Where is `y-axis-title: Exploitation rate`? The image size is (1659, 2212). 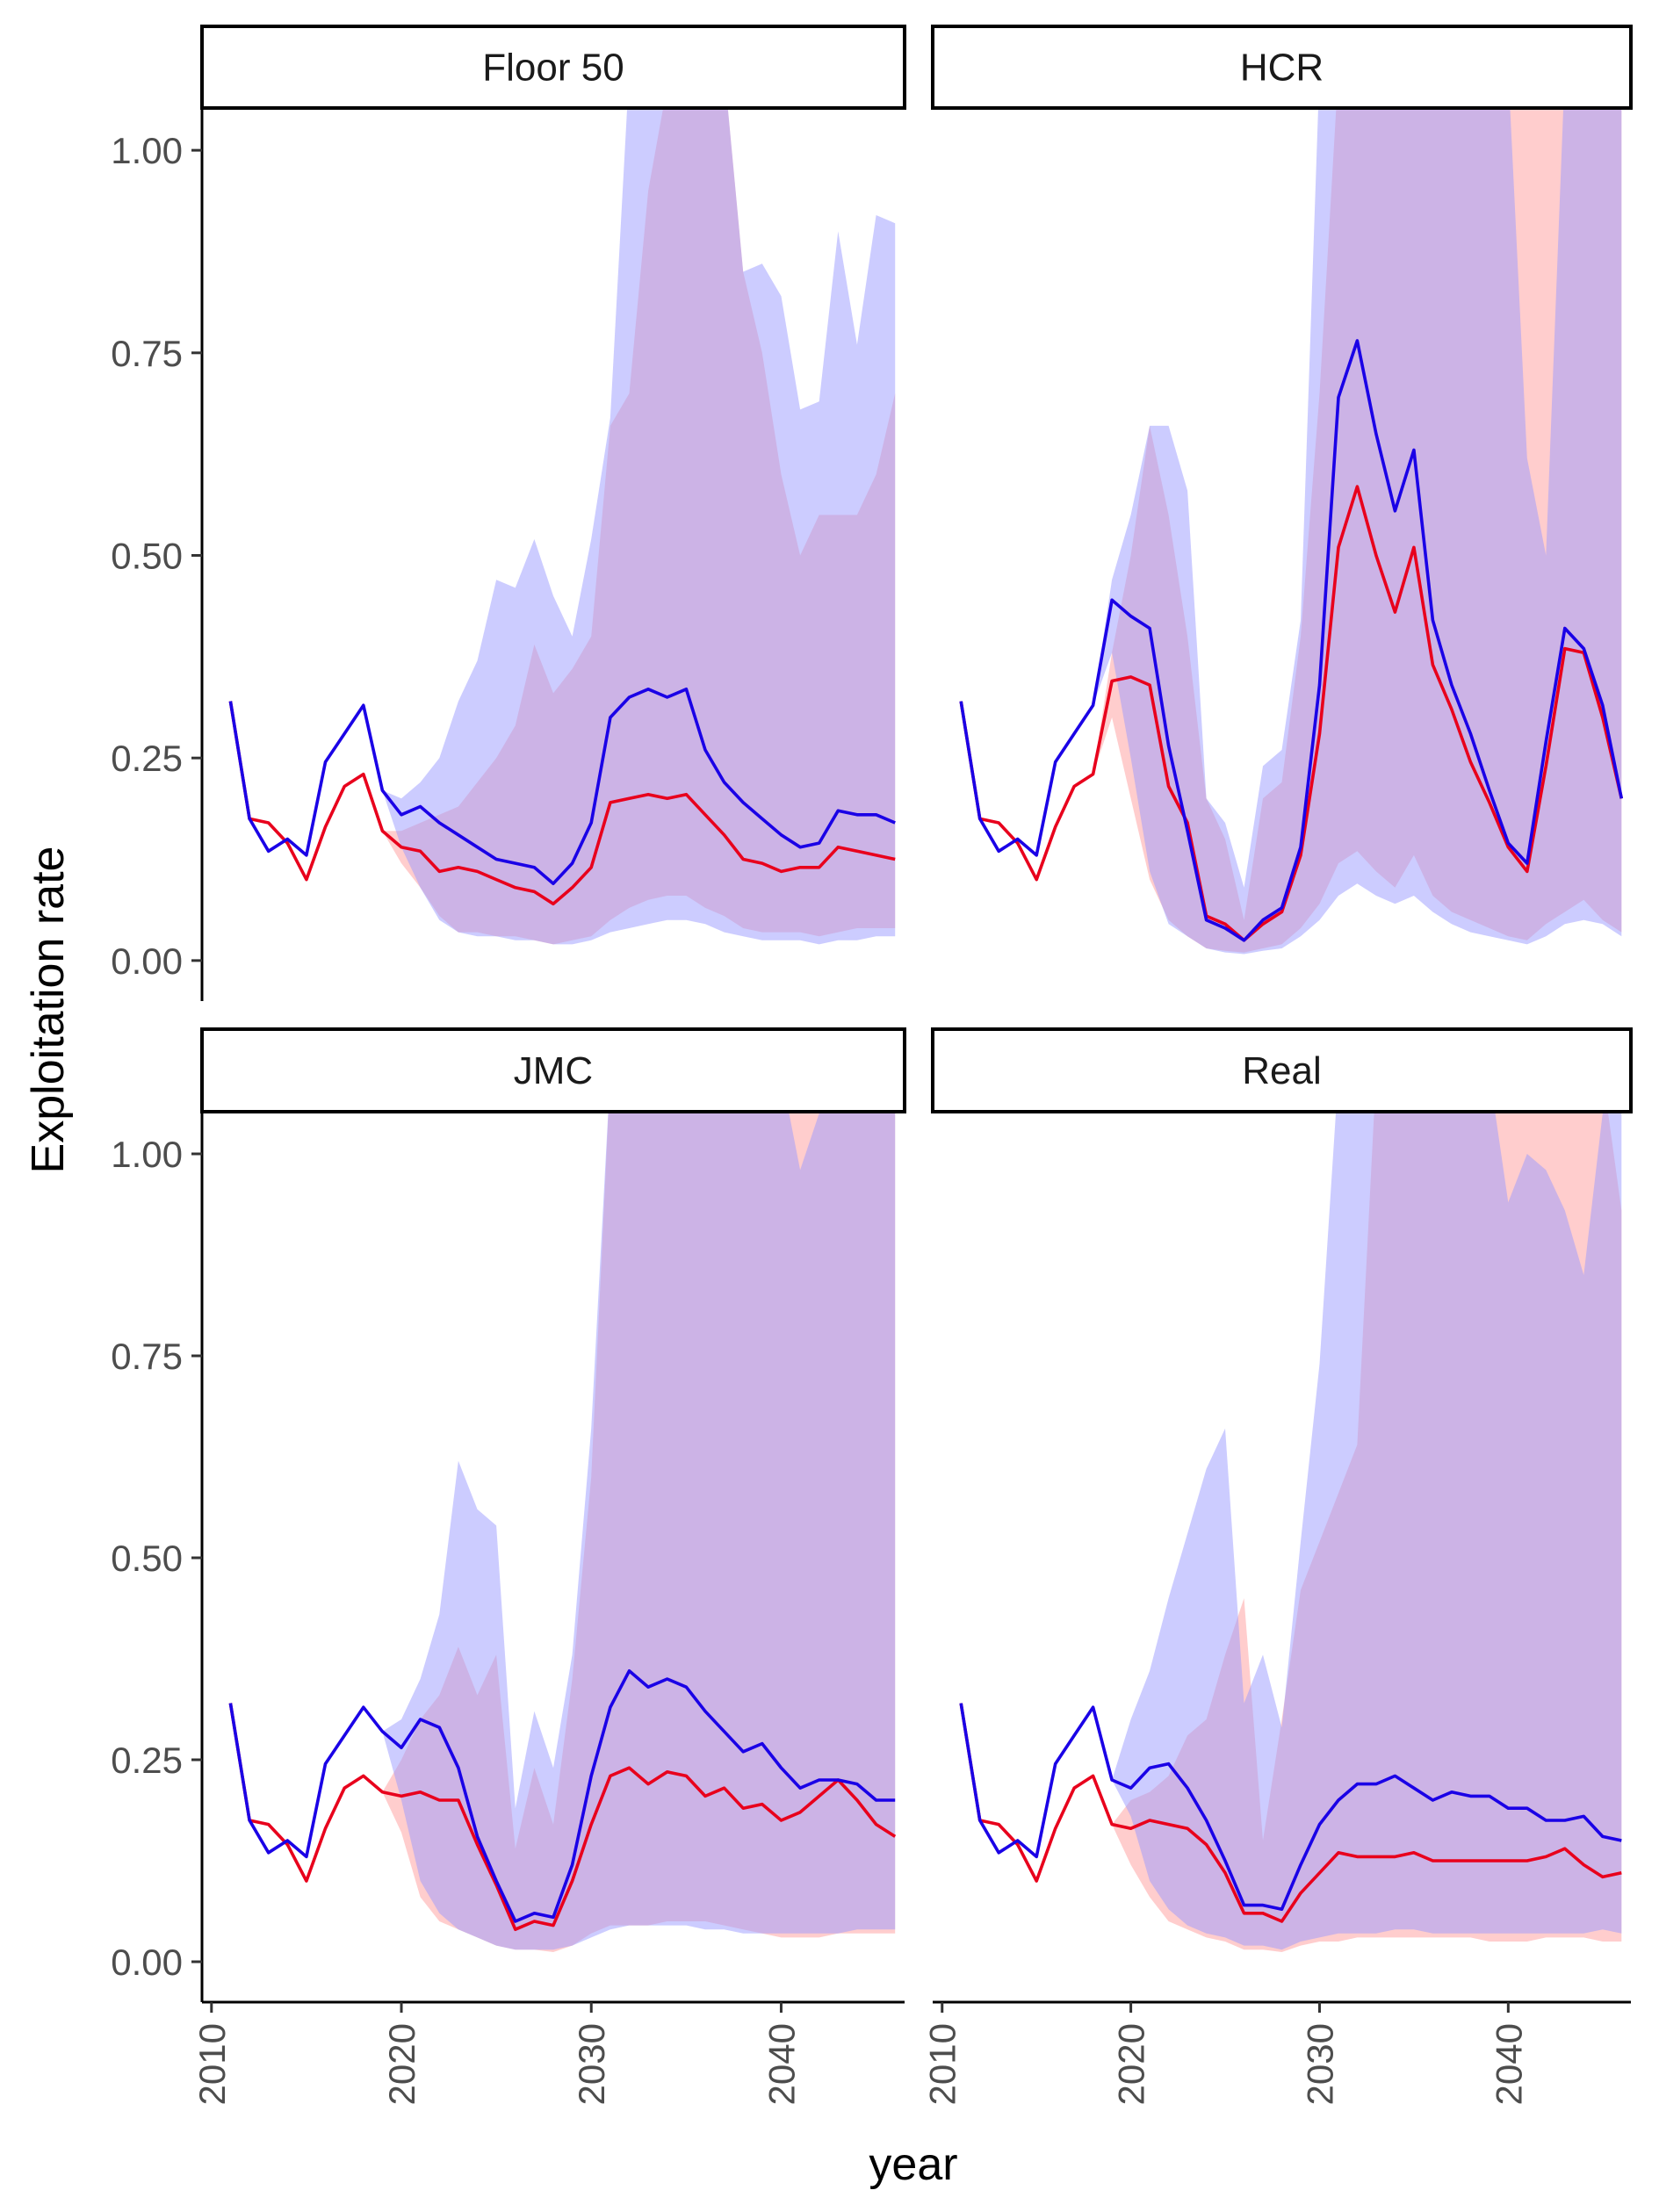 y-axis-title: Exploitation rate is located at coordinates (48, 1010).